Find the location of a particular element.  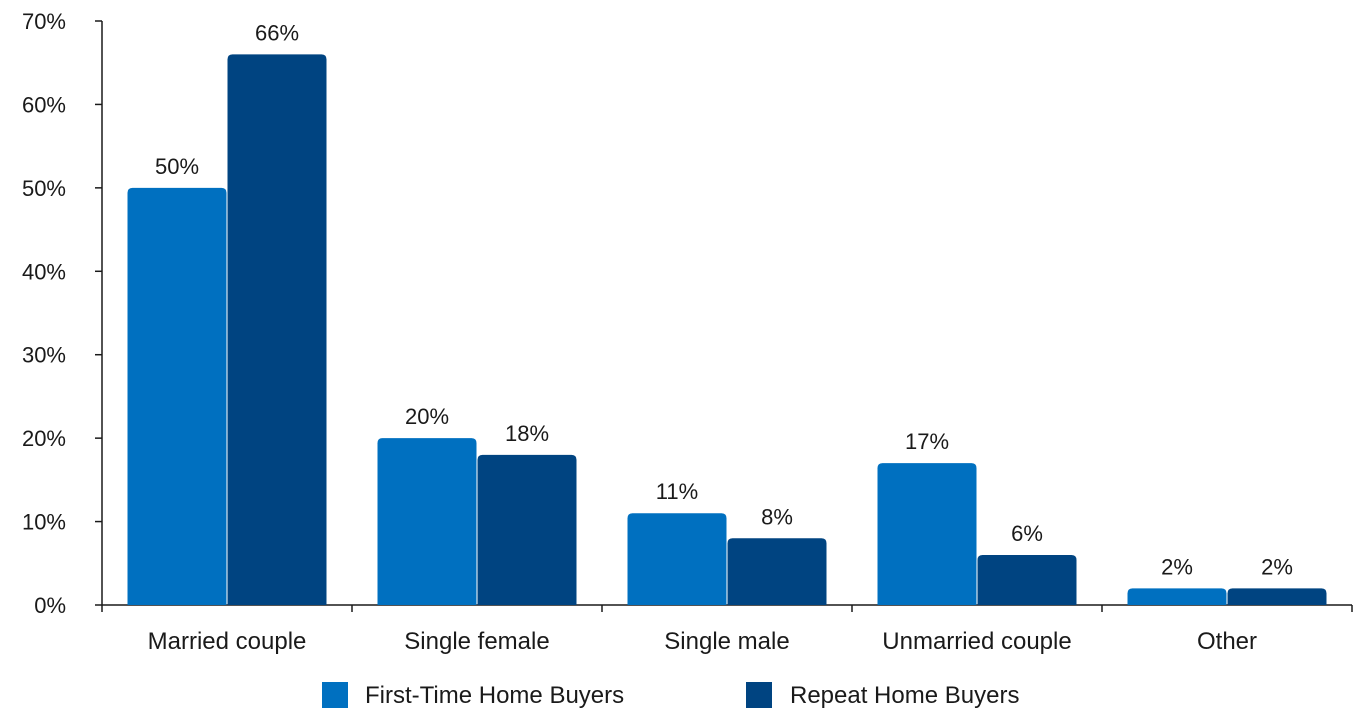

y-axis: 0% 10% 20% 30% 40% 50% 60% 70% is located at coordinates (62, 313).